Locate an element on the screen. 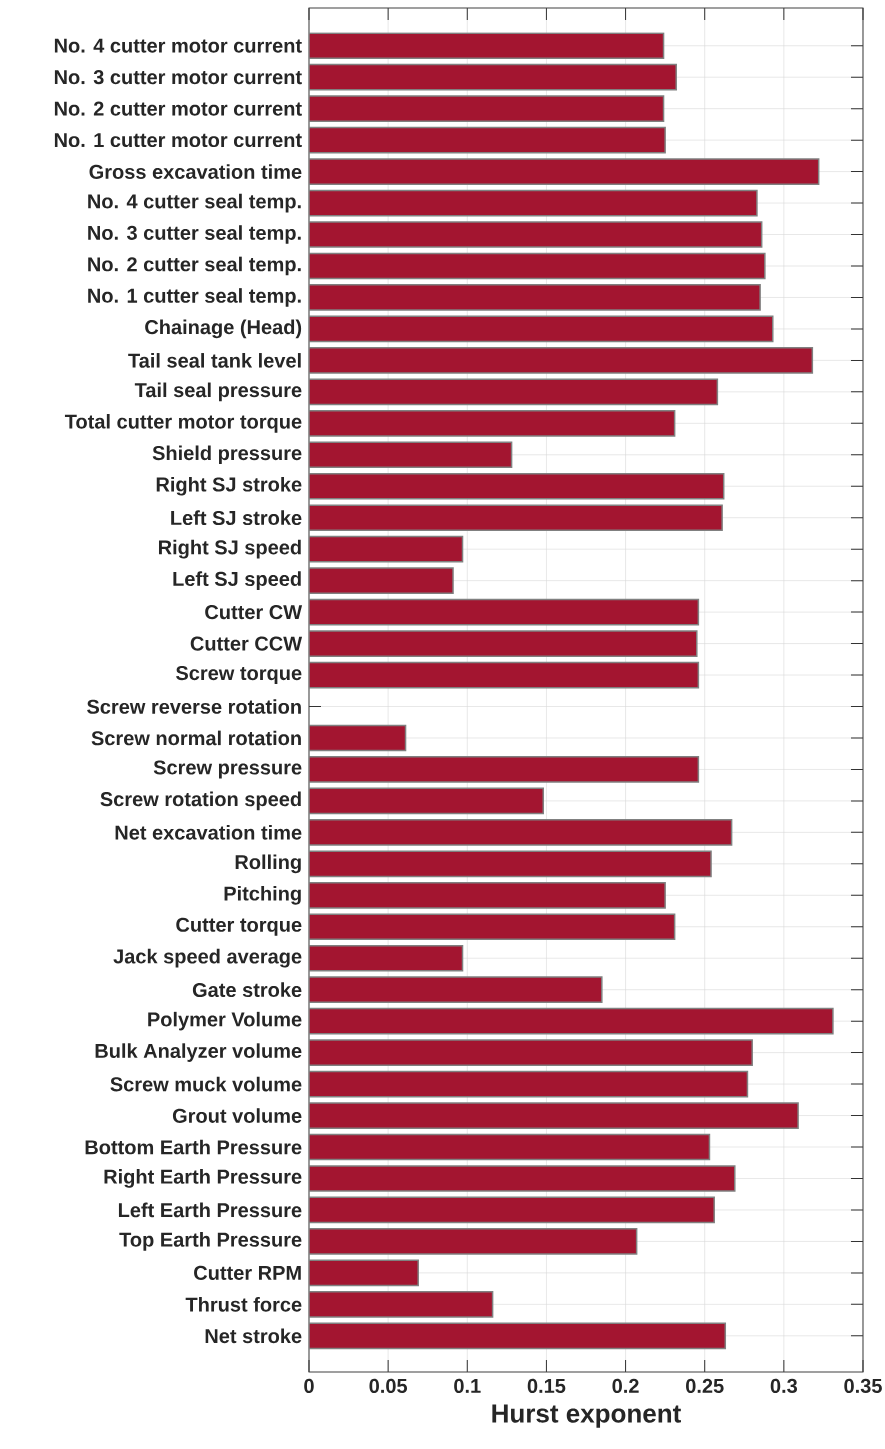  y-tick-label: Tail seal pressure is located at coordinates (218, 392).